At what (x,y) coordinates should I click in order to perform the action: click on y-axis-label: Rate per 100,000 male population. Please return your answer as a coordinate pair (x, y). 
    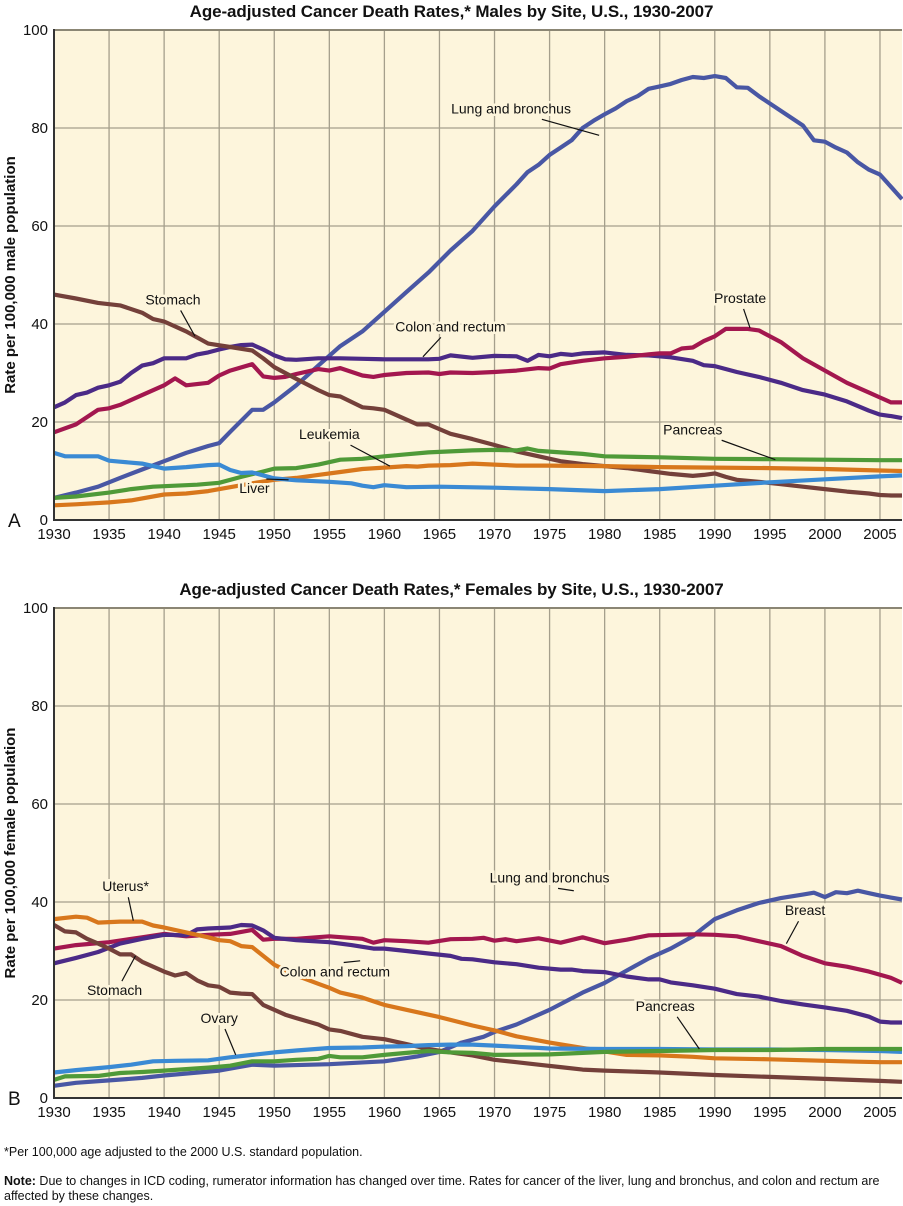
    Looking at the image, I should click on (10, 275).